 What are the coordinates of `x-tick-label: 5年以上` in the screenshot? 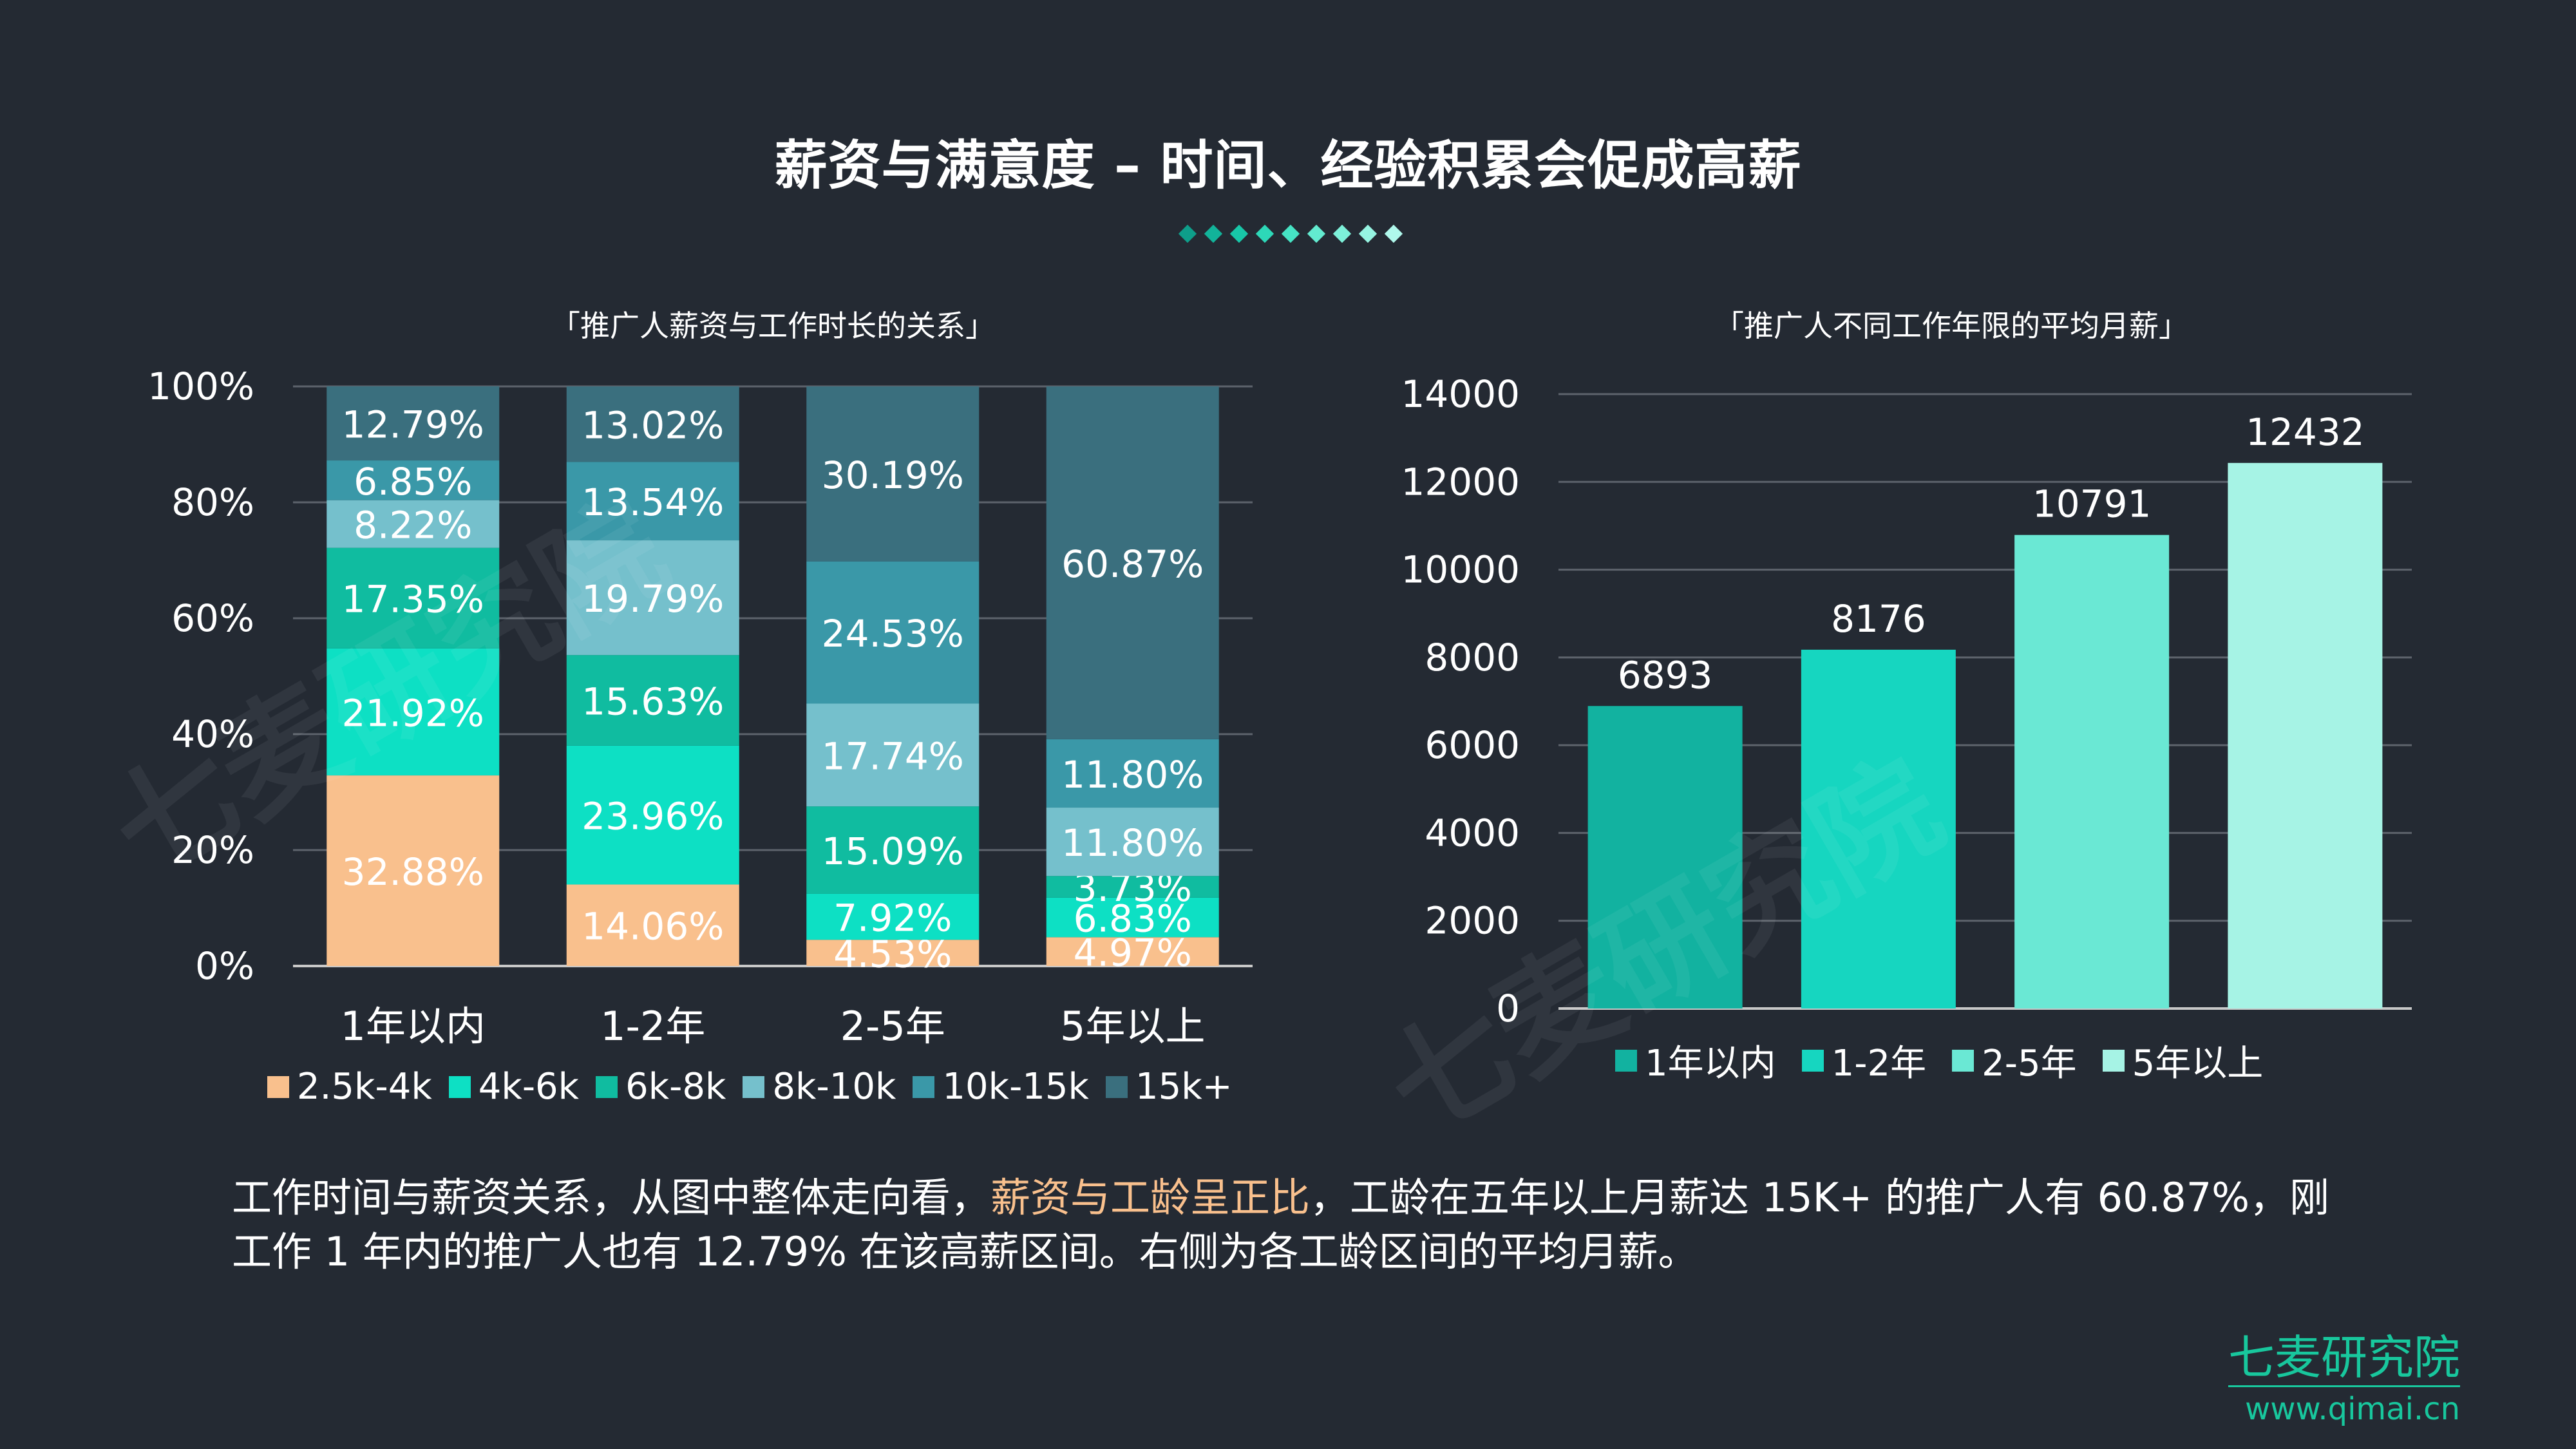 It's located at (1132, 1027).